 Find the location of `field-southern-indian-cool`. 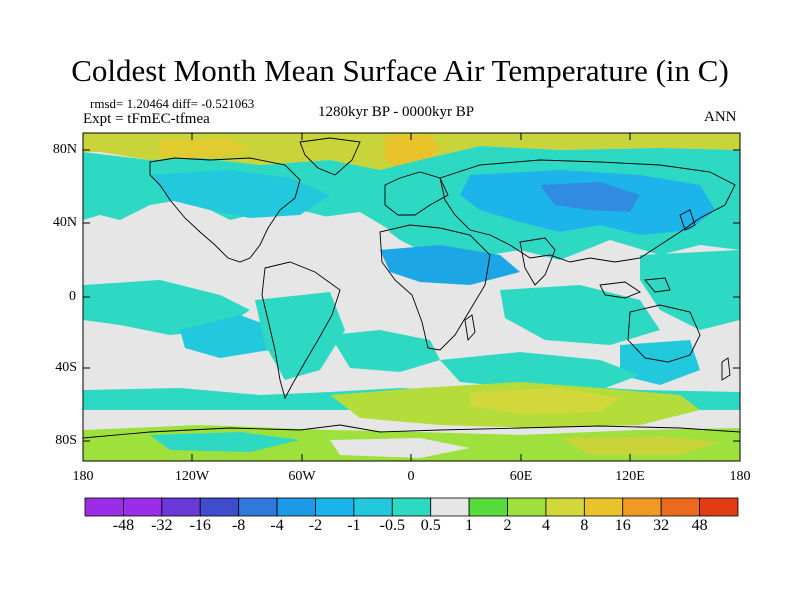

field-southern-indian-cool is located at coordinates (540, 371).